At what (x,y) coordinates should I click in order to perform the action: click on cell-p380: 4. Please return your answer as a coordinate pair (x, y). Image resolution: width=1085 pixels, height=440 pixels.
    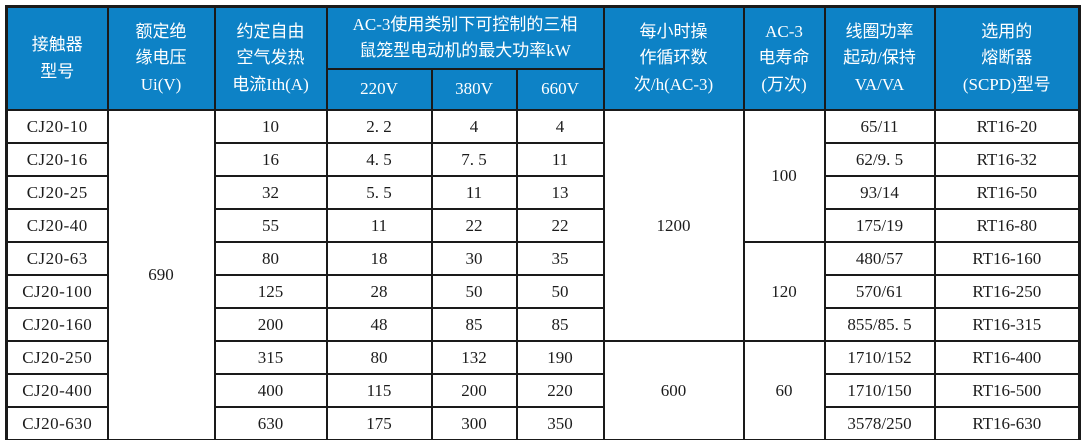
    Looking at the image, I should click on (474, 126).